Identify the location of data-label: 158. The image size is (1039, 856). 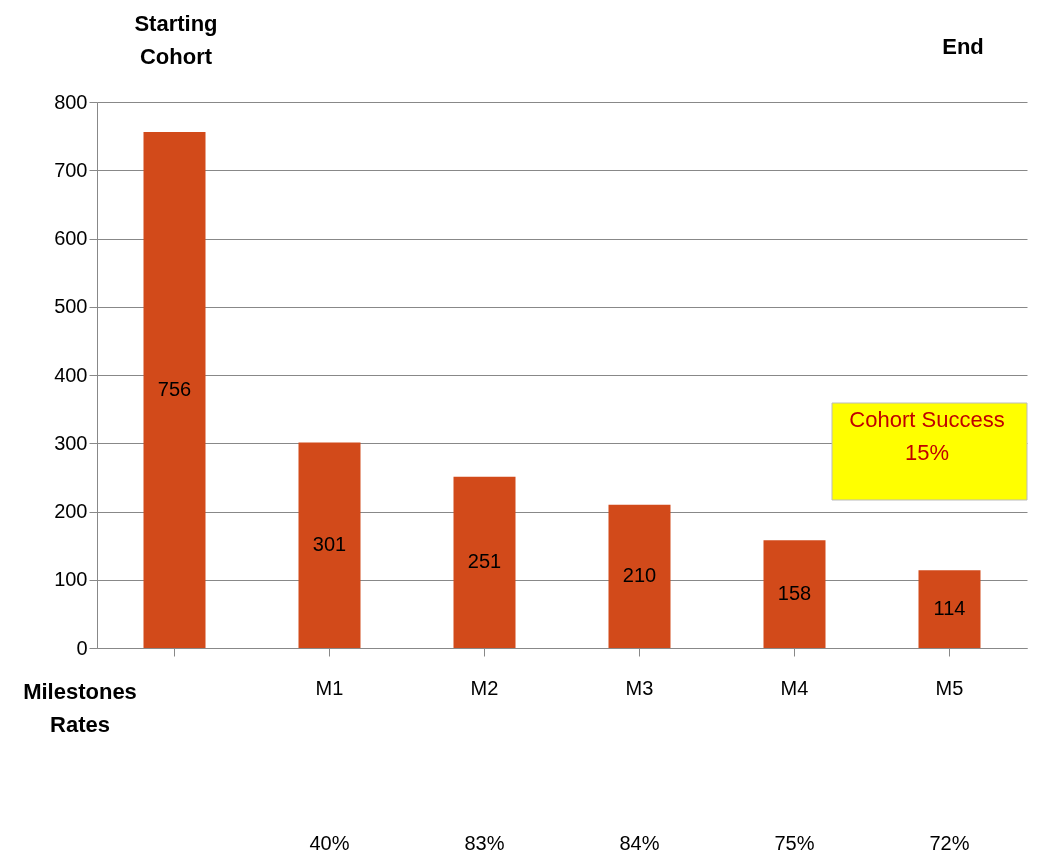
(794, 593).